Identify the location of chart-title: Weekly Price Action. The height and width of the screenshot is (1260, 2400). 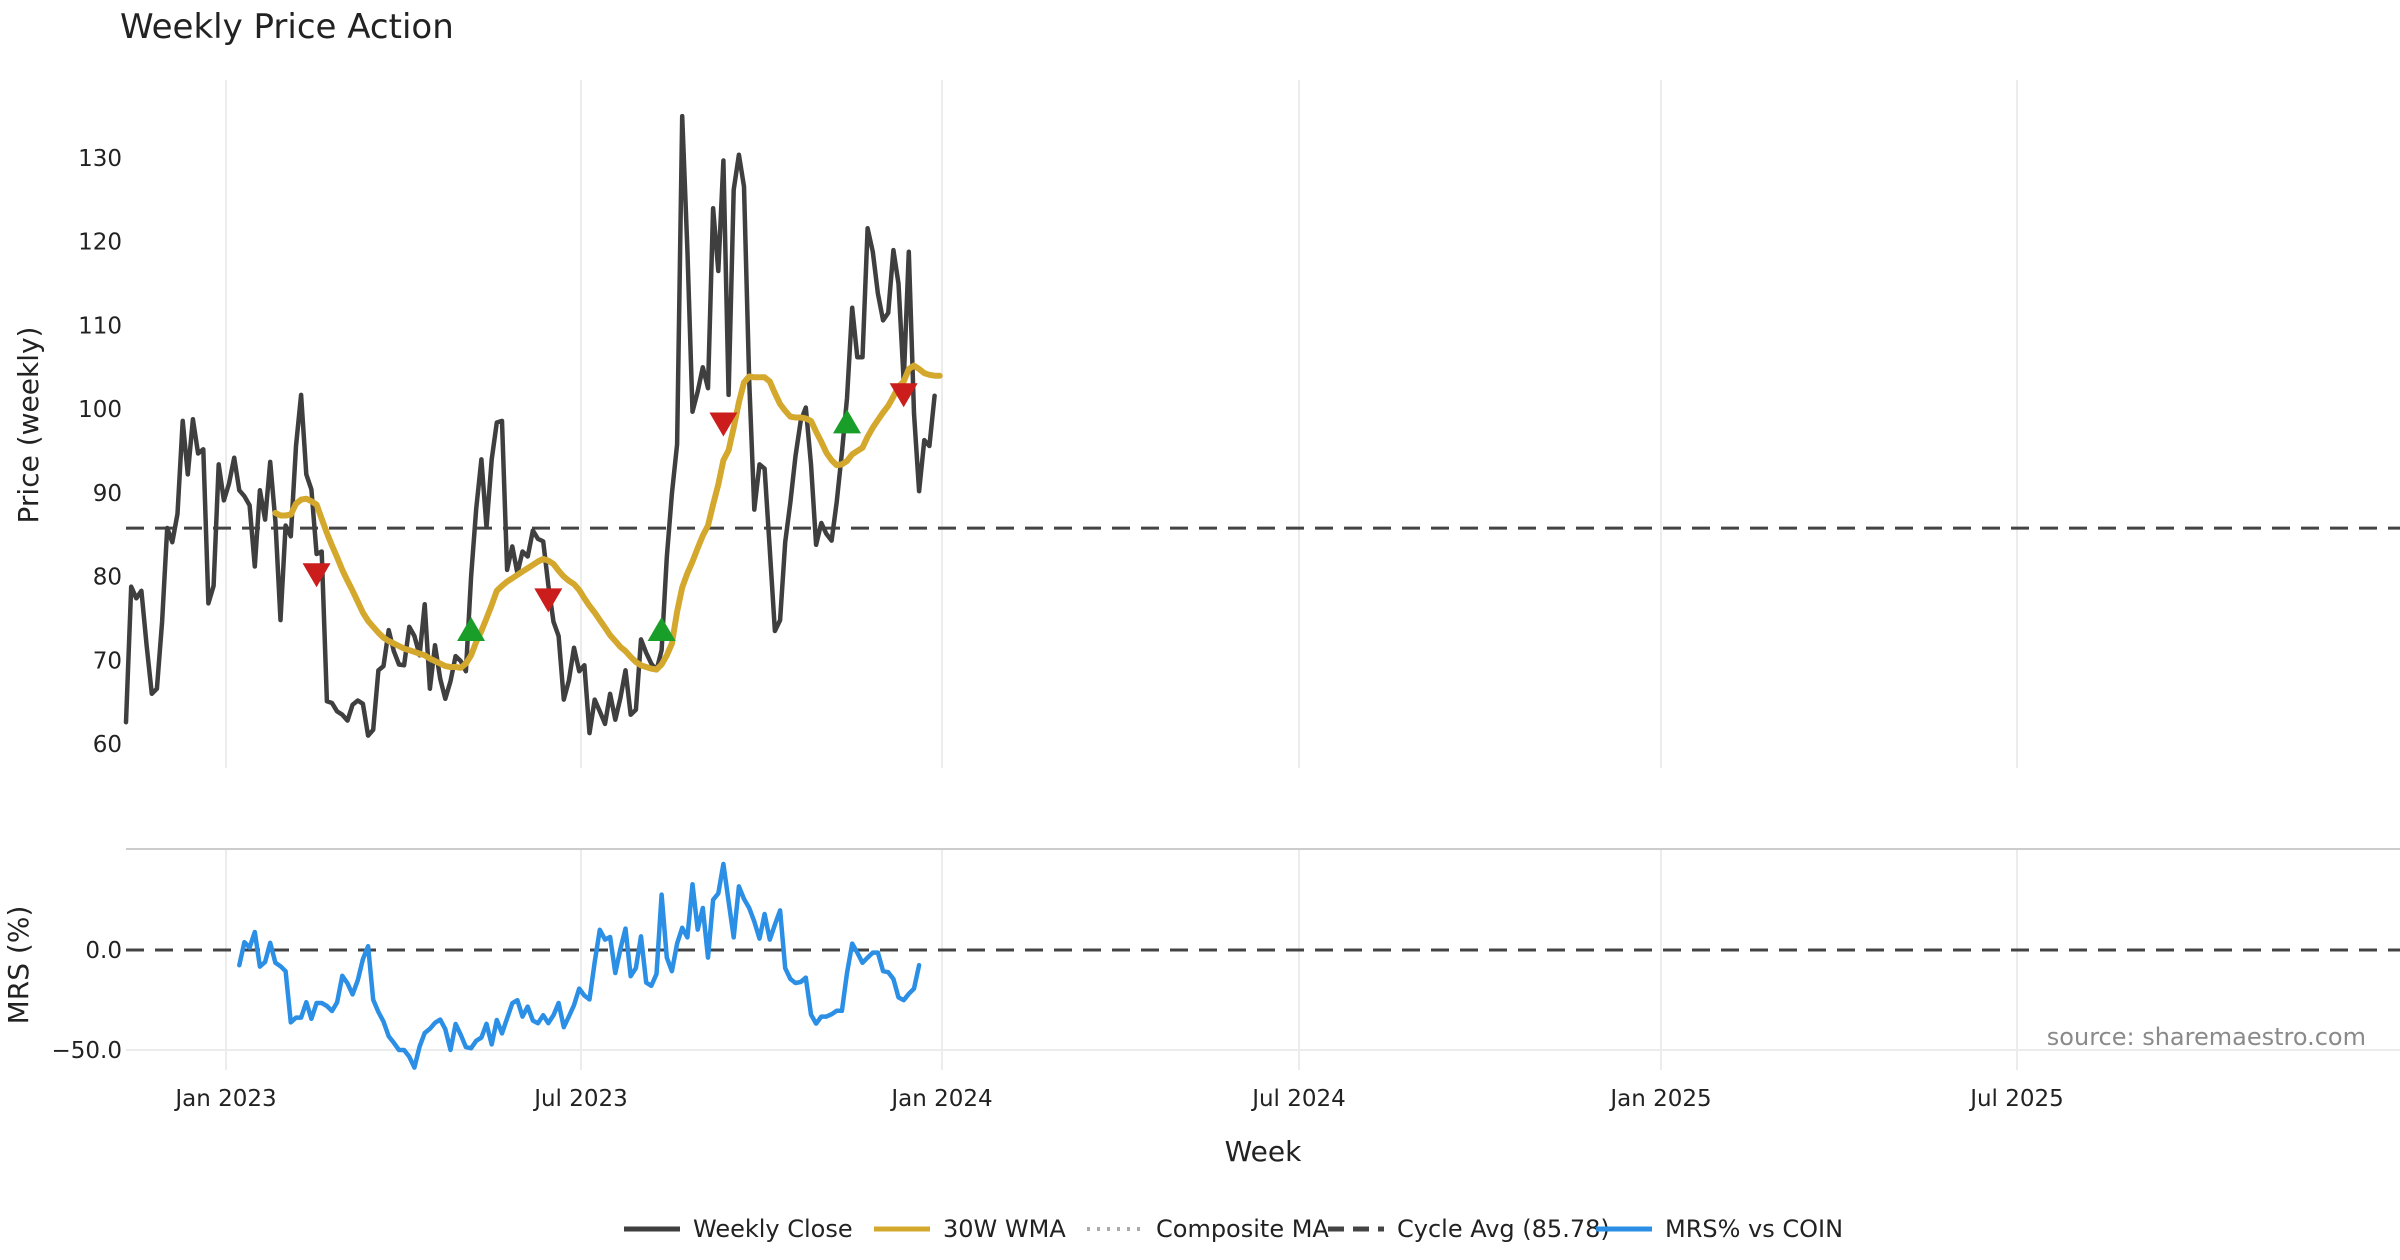
(287, 27).